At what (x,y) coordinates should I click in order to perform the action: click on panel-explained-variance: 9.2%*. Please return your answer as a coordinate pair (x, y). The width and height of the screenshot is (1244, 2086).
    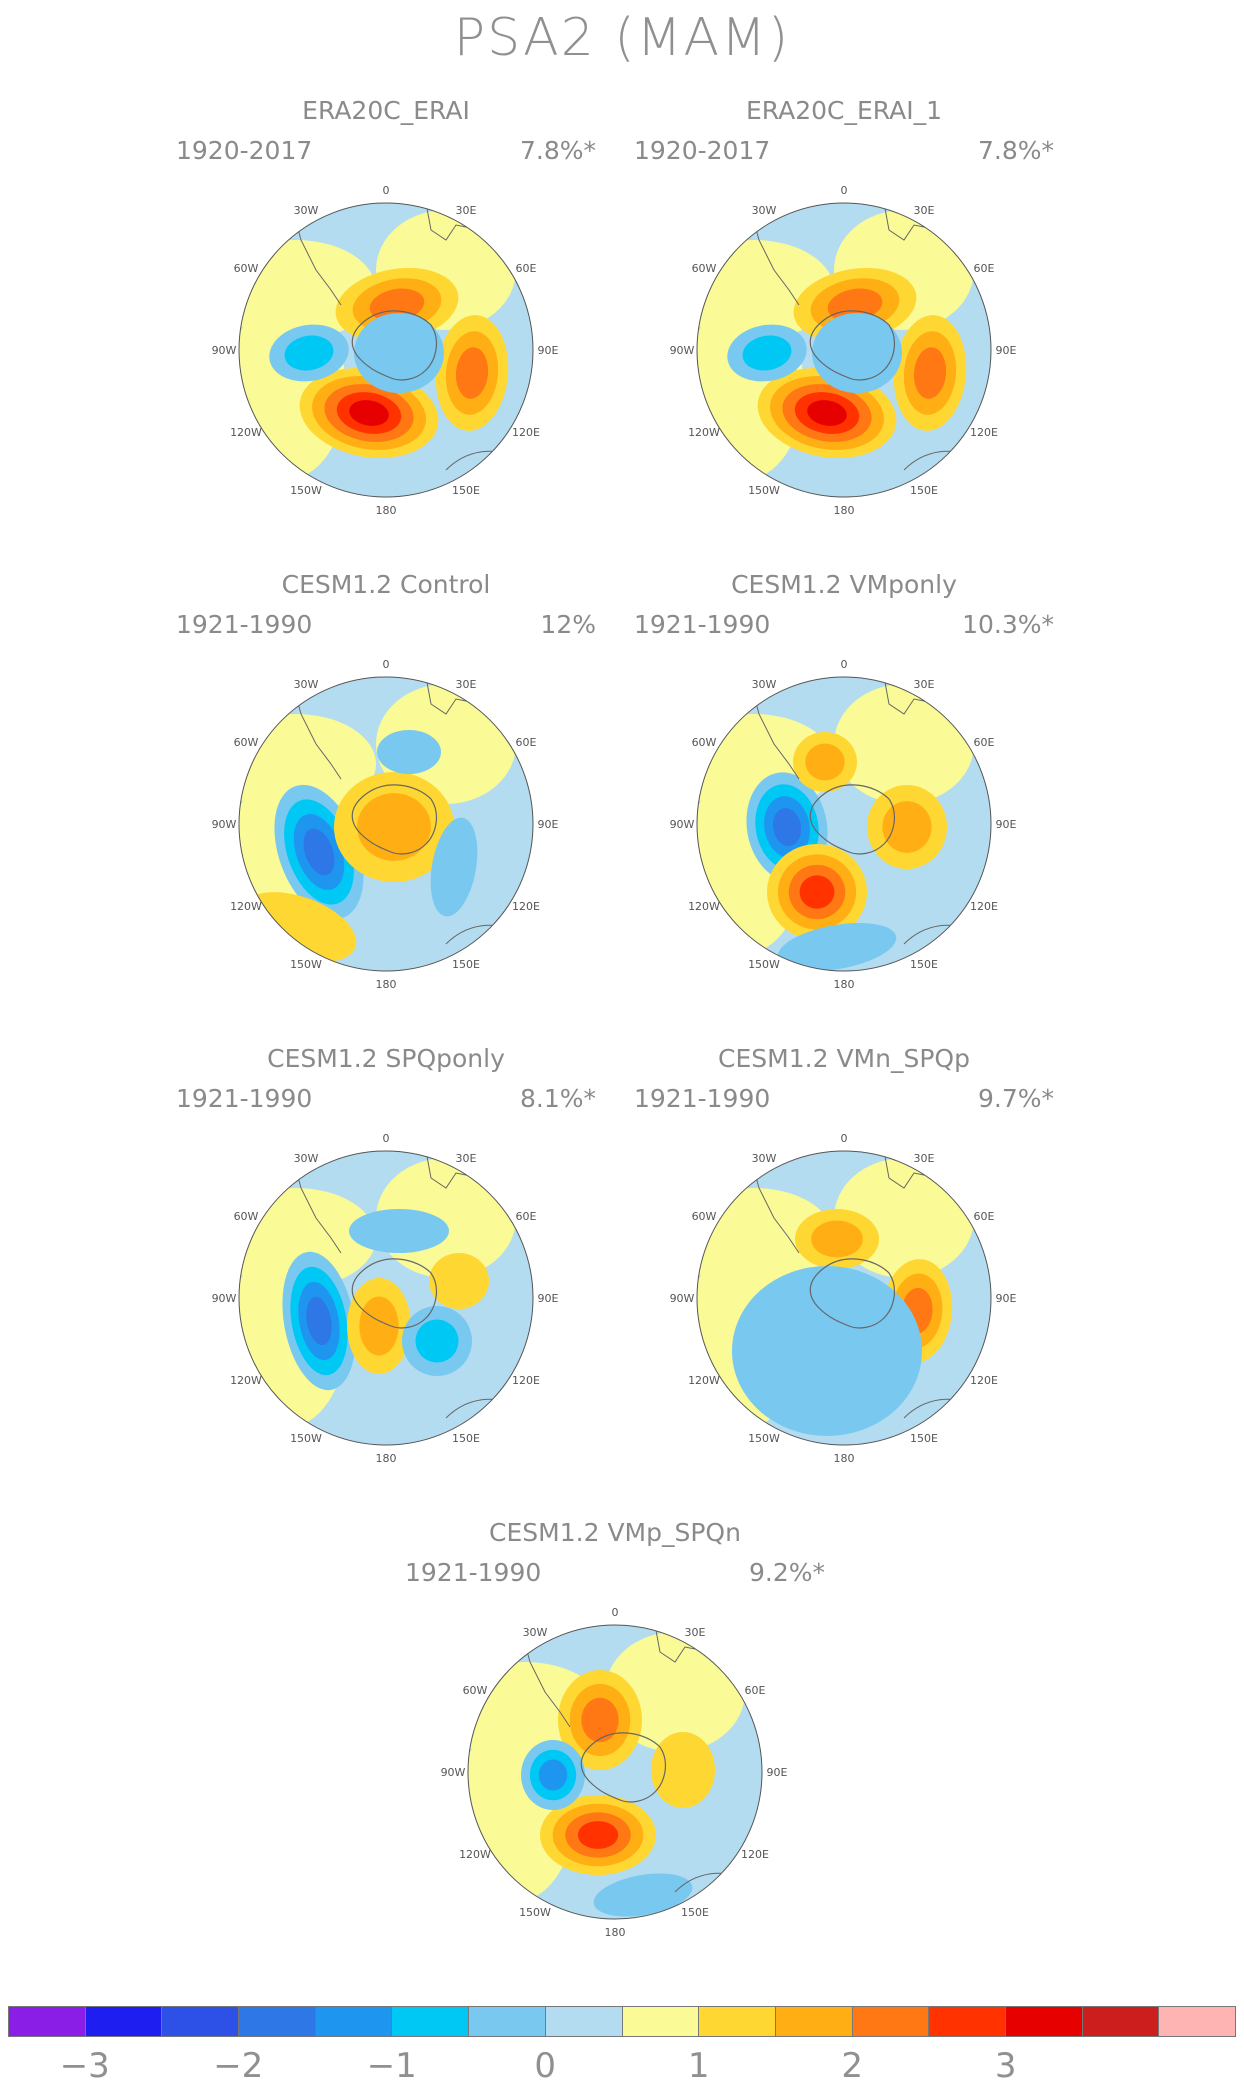
    Looking at the image, I should click on (786, 1572).